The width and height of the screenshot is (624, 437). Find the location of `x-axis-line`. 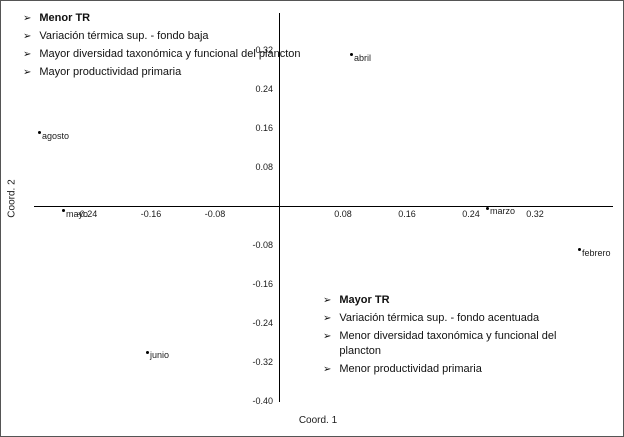

x-axis-line is located at coordinates (323, 206).